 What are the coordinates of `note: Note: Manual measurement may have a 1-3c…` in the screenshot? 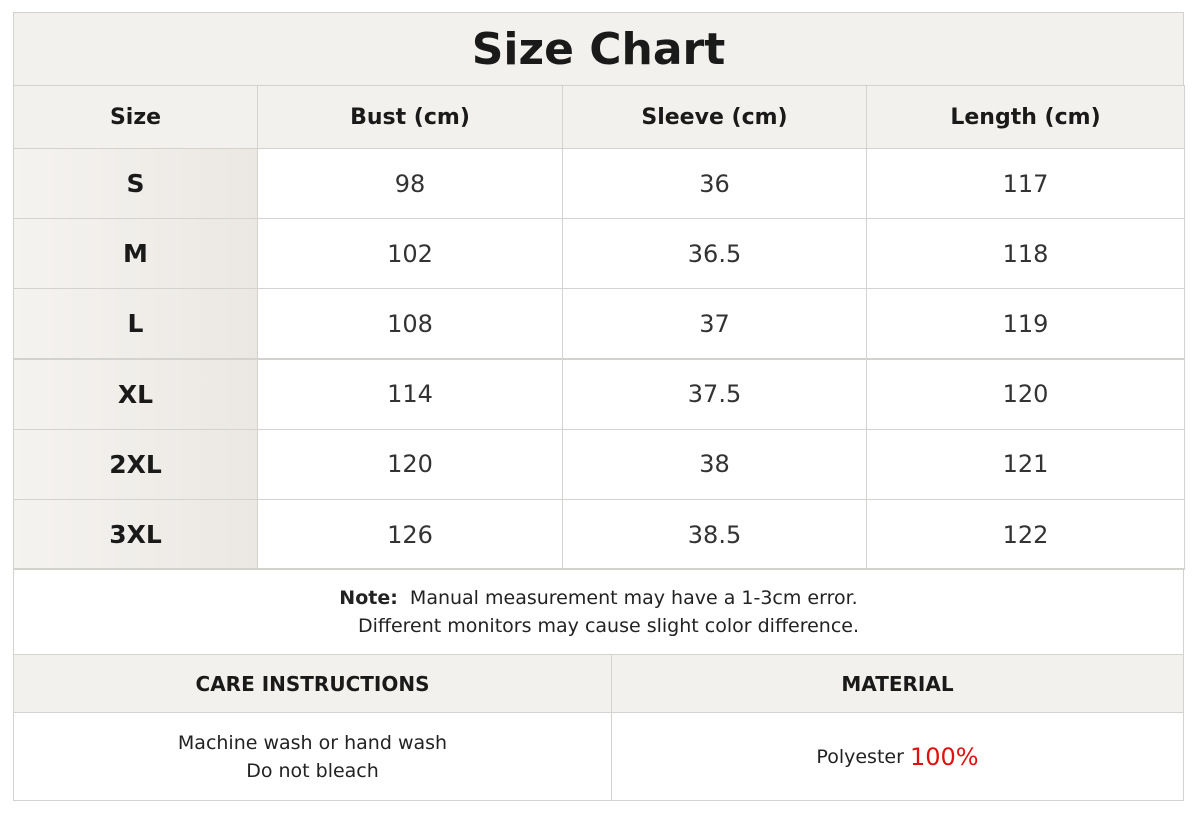 It's located at (598, 611).